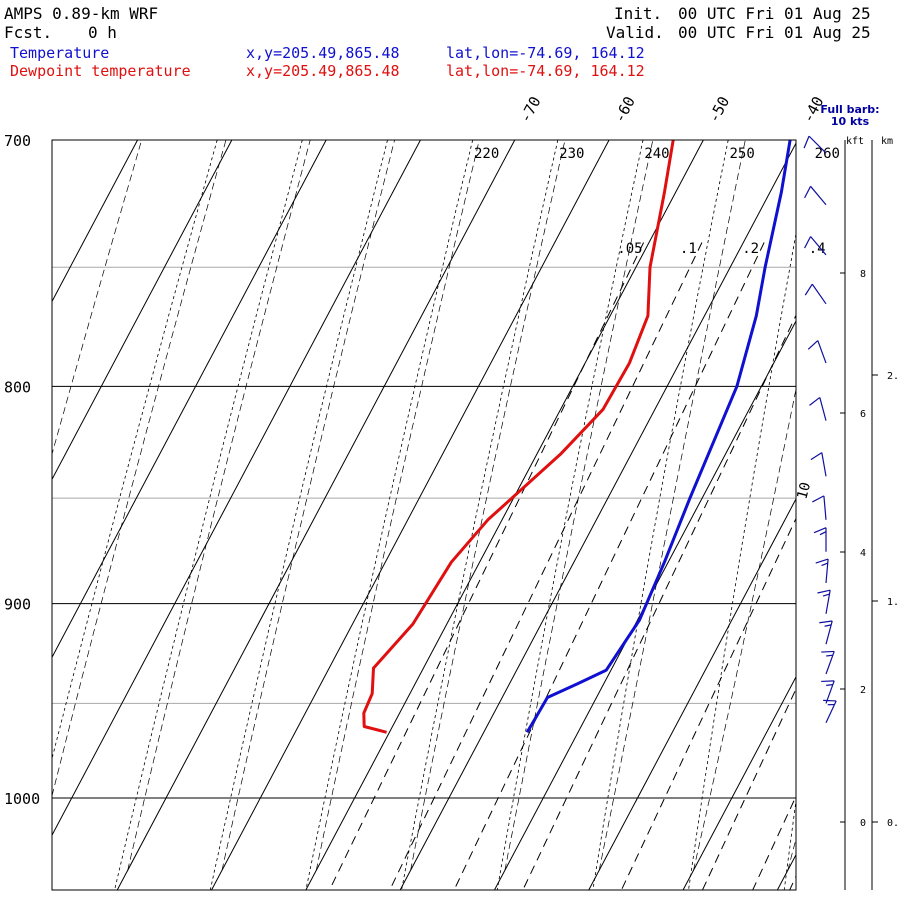 The height and width of the screenshot is (900, 900). I want to click on legend-dewpoint-xy: x,y=205.49,865.48, so click(323, 71).